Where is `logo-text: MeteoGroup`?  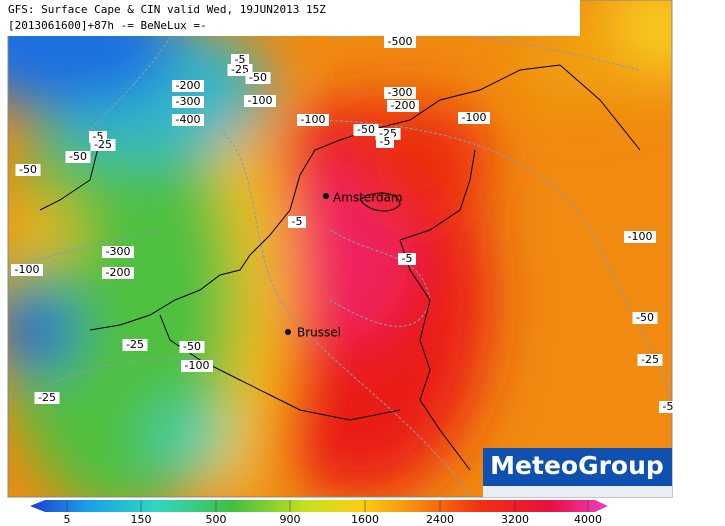 logo-text: MeteoGroup is located at coordinates (577, 465).